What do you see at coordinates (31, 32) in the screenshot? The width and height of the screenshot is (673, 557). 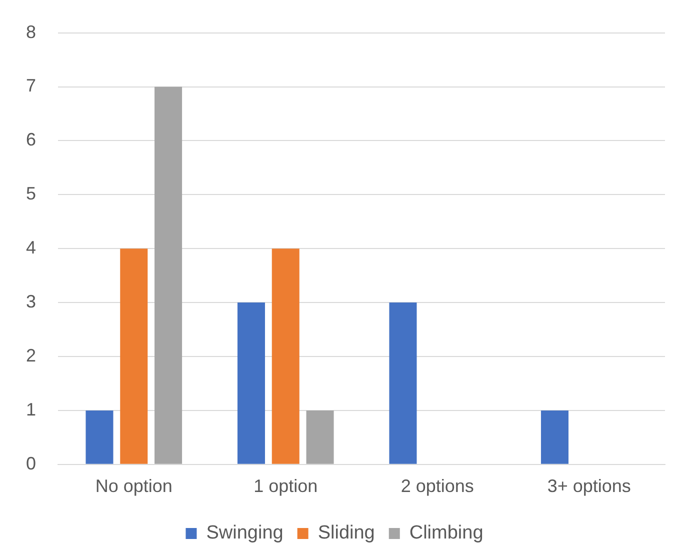 I see `y-tick-label: 8` at bounding box center [31, 32].